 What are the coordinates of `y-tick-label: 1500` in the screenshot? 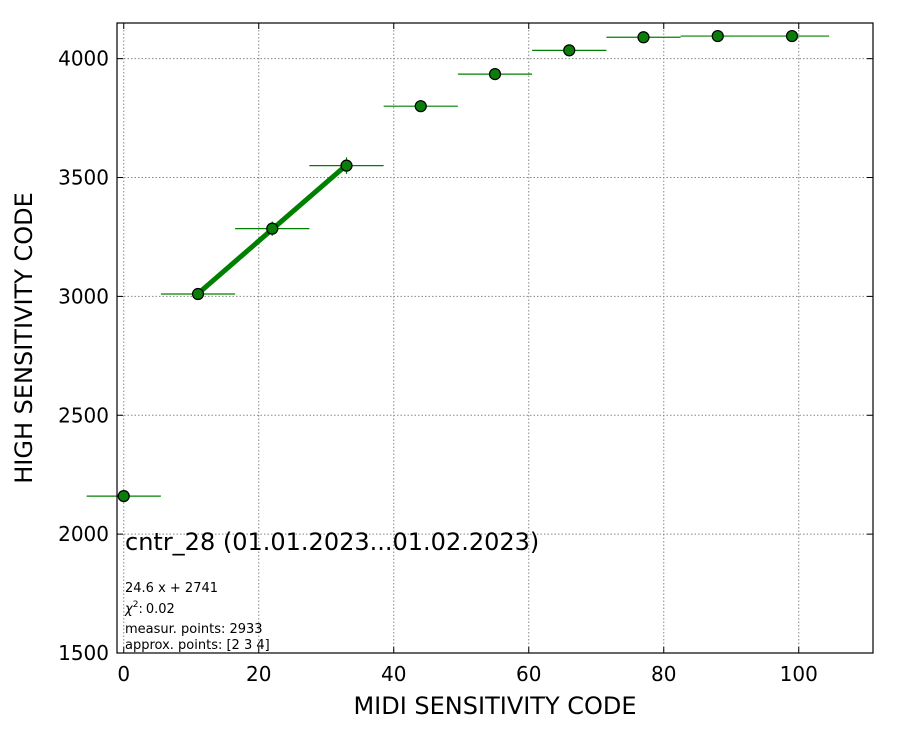 It's located at (83, 653).